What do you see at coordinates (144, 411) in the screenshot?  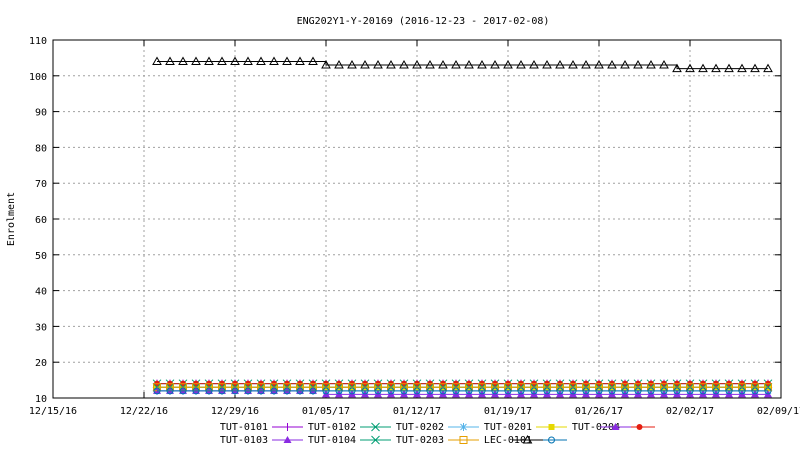 I see `x-tick-label: 12/22/16` at bounding box center [144, 411].